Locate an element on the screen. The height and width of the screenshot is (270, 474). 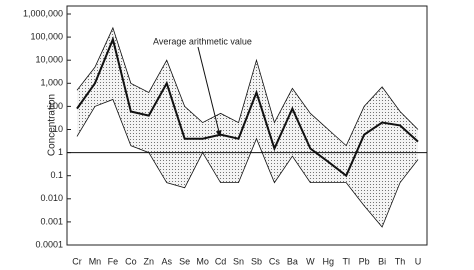
x-tick-label: Cr is located at coordinates (77, 261).